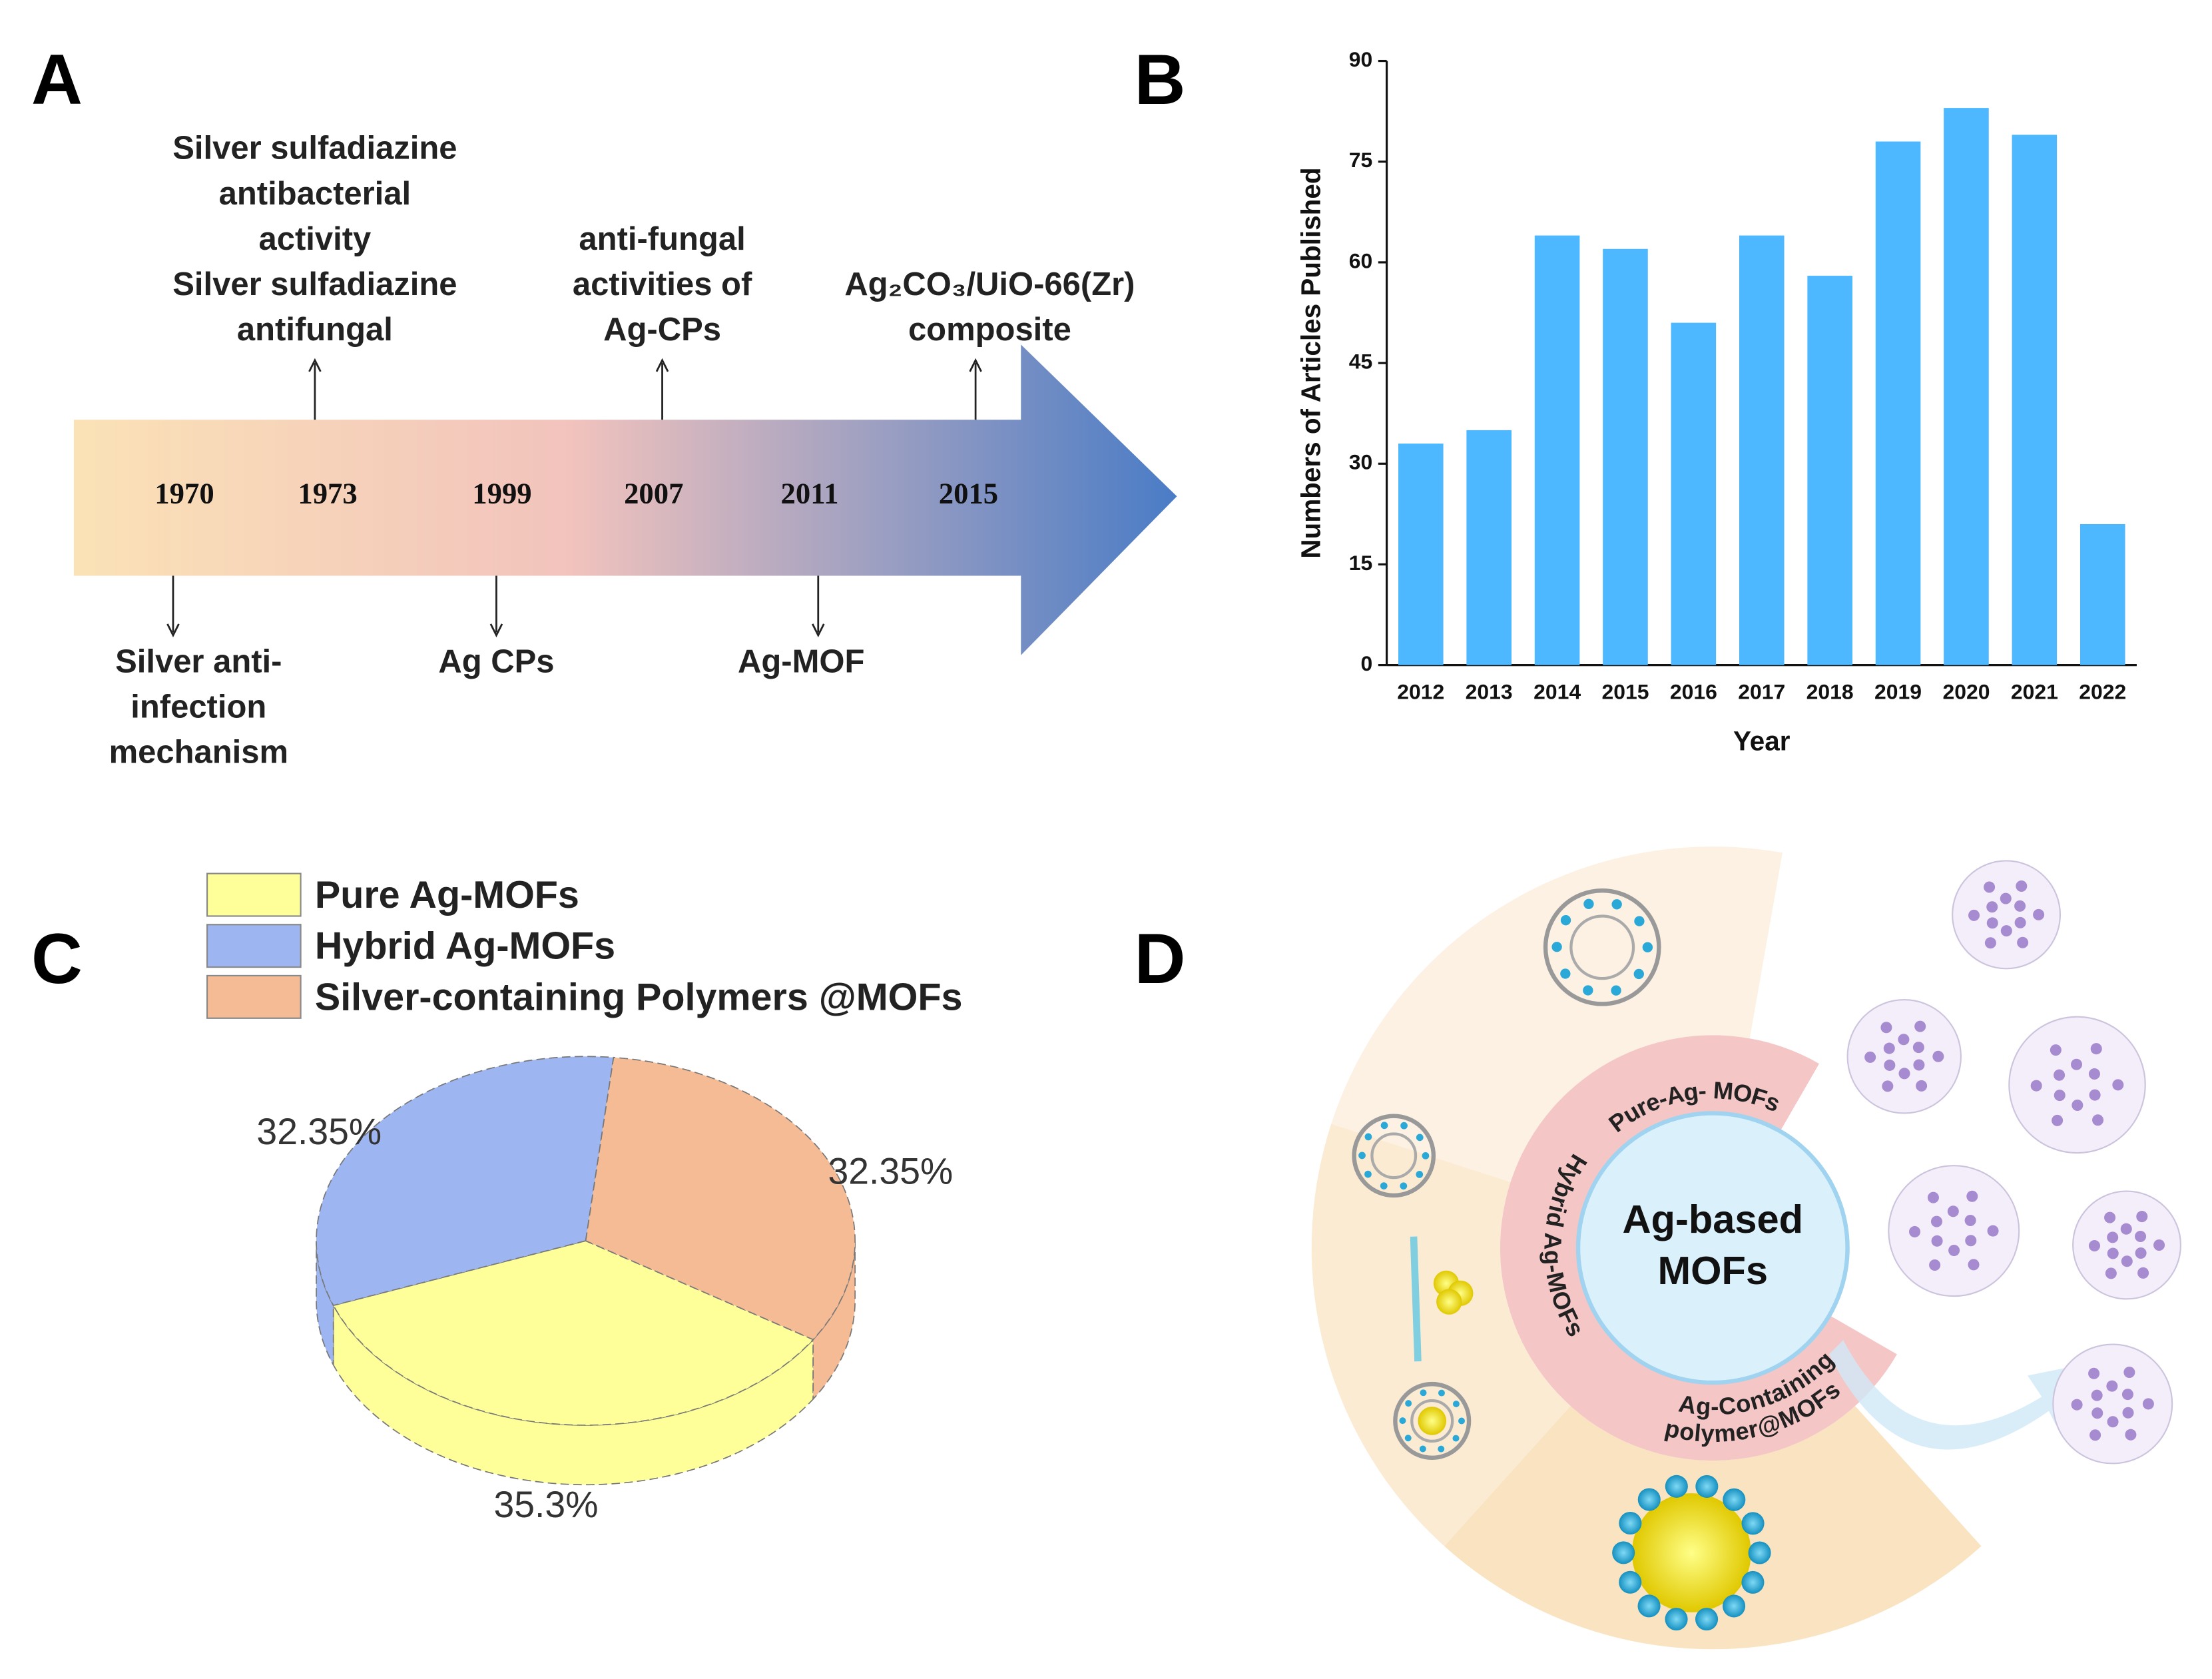  Describe the element at coordinates (989, 284) in the screenshot. I see `timeline-text: Ag₂CO₃/UiO-66(Zr)` at that location.